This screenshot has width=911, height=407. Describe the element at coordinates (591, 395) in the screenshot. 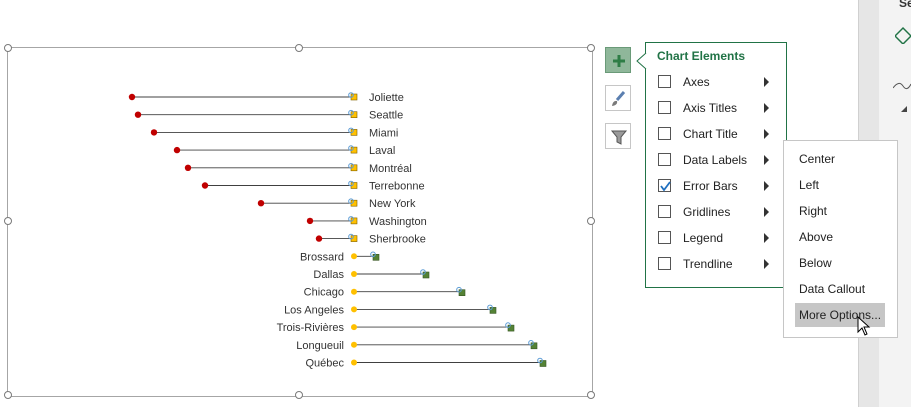

I see `resize-handle-bottom-right` at that location.